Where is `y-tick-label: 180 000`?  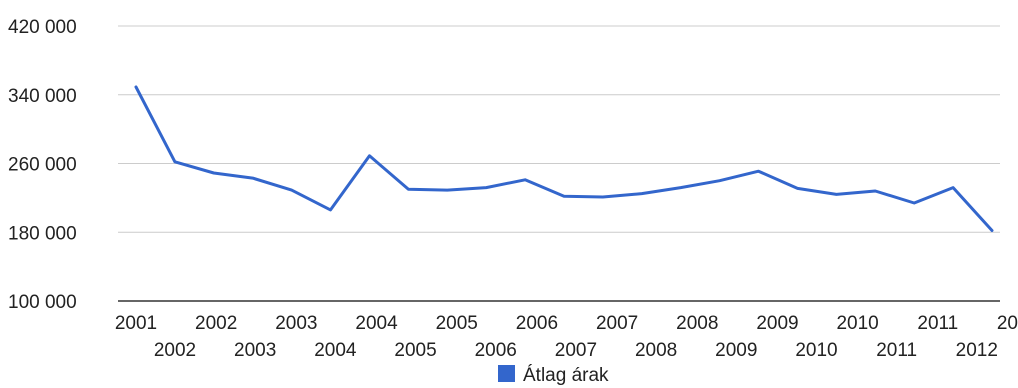 y-tick-label: 180 000 is located at coordinates (42, 233).